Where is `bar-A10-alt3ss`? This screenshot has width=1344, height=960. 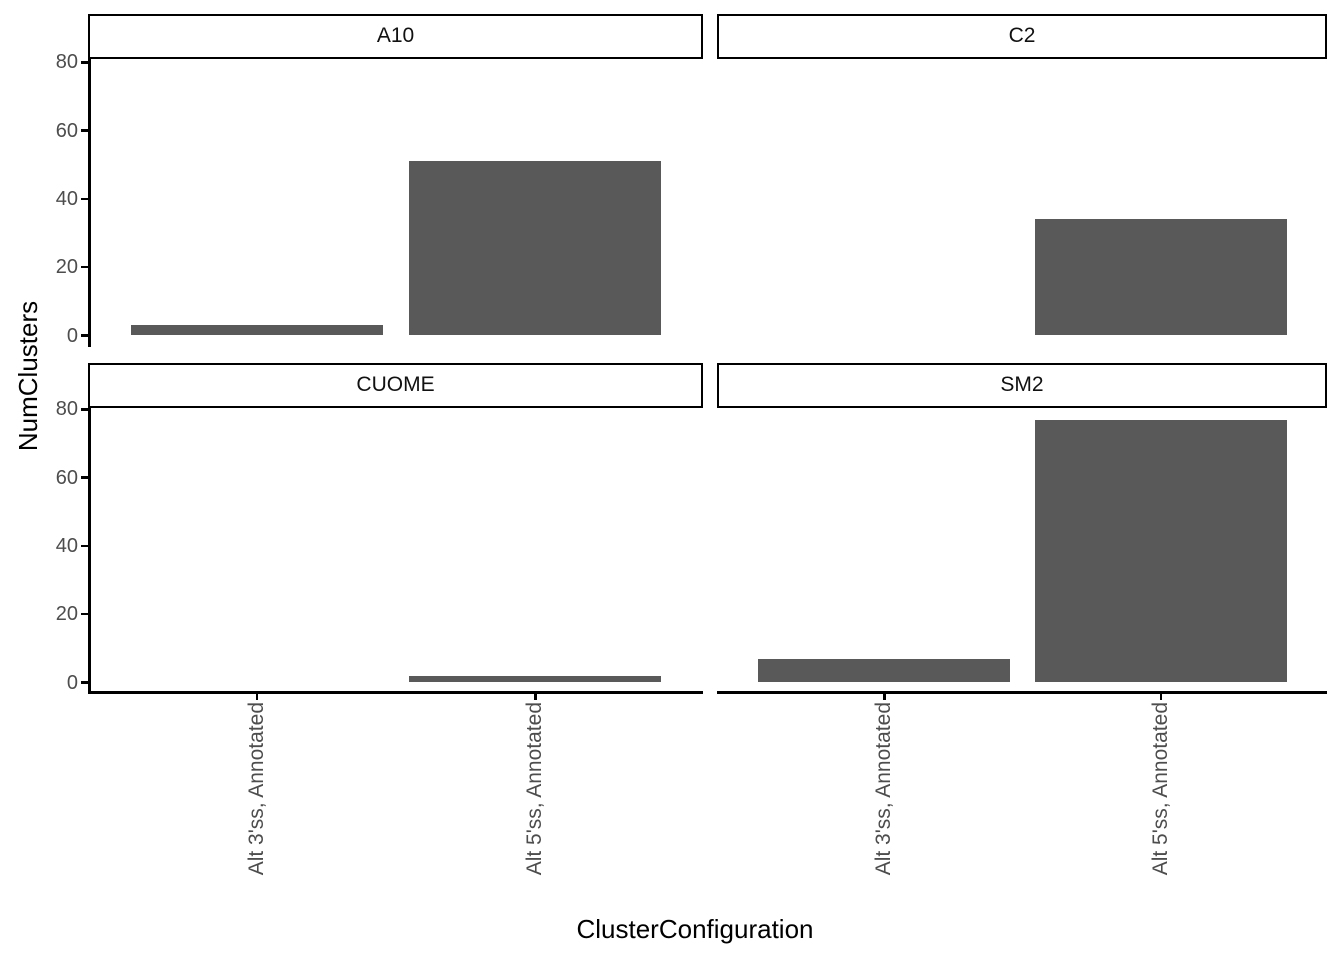 bar-A10-alt3ss is located at coordinates (256, 330).